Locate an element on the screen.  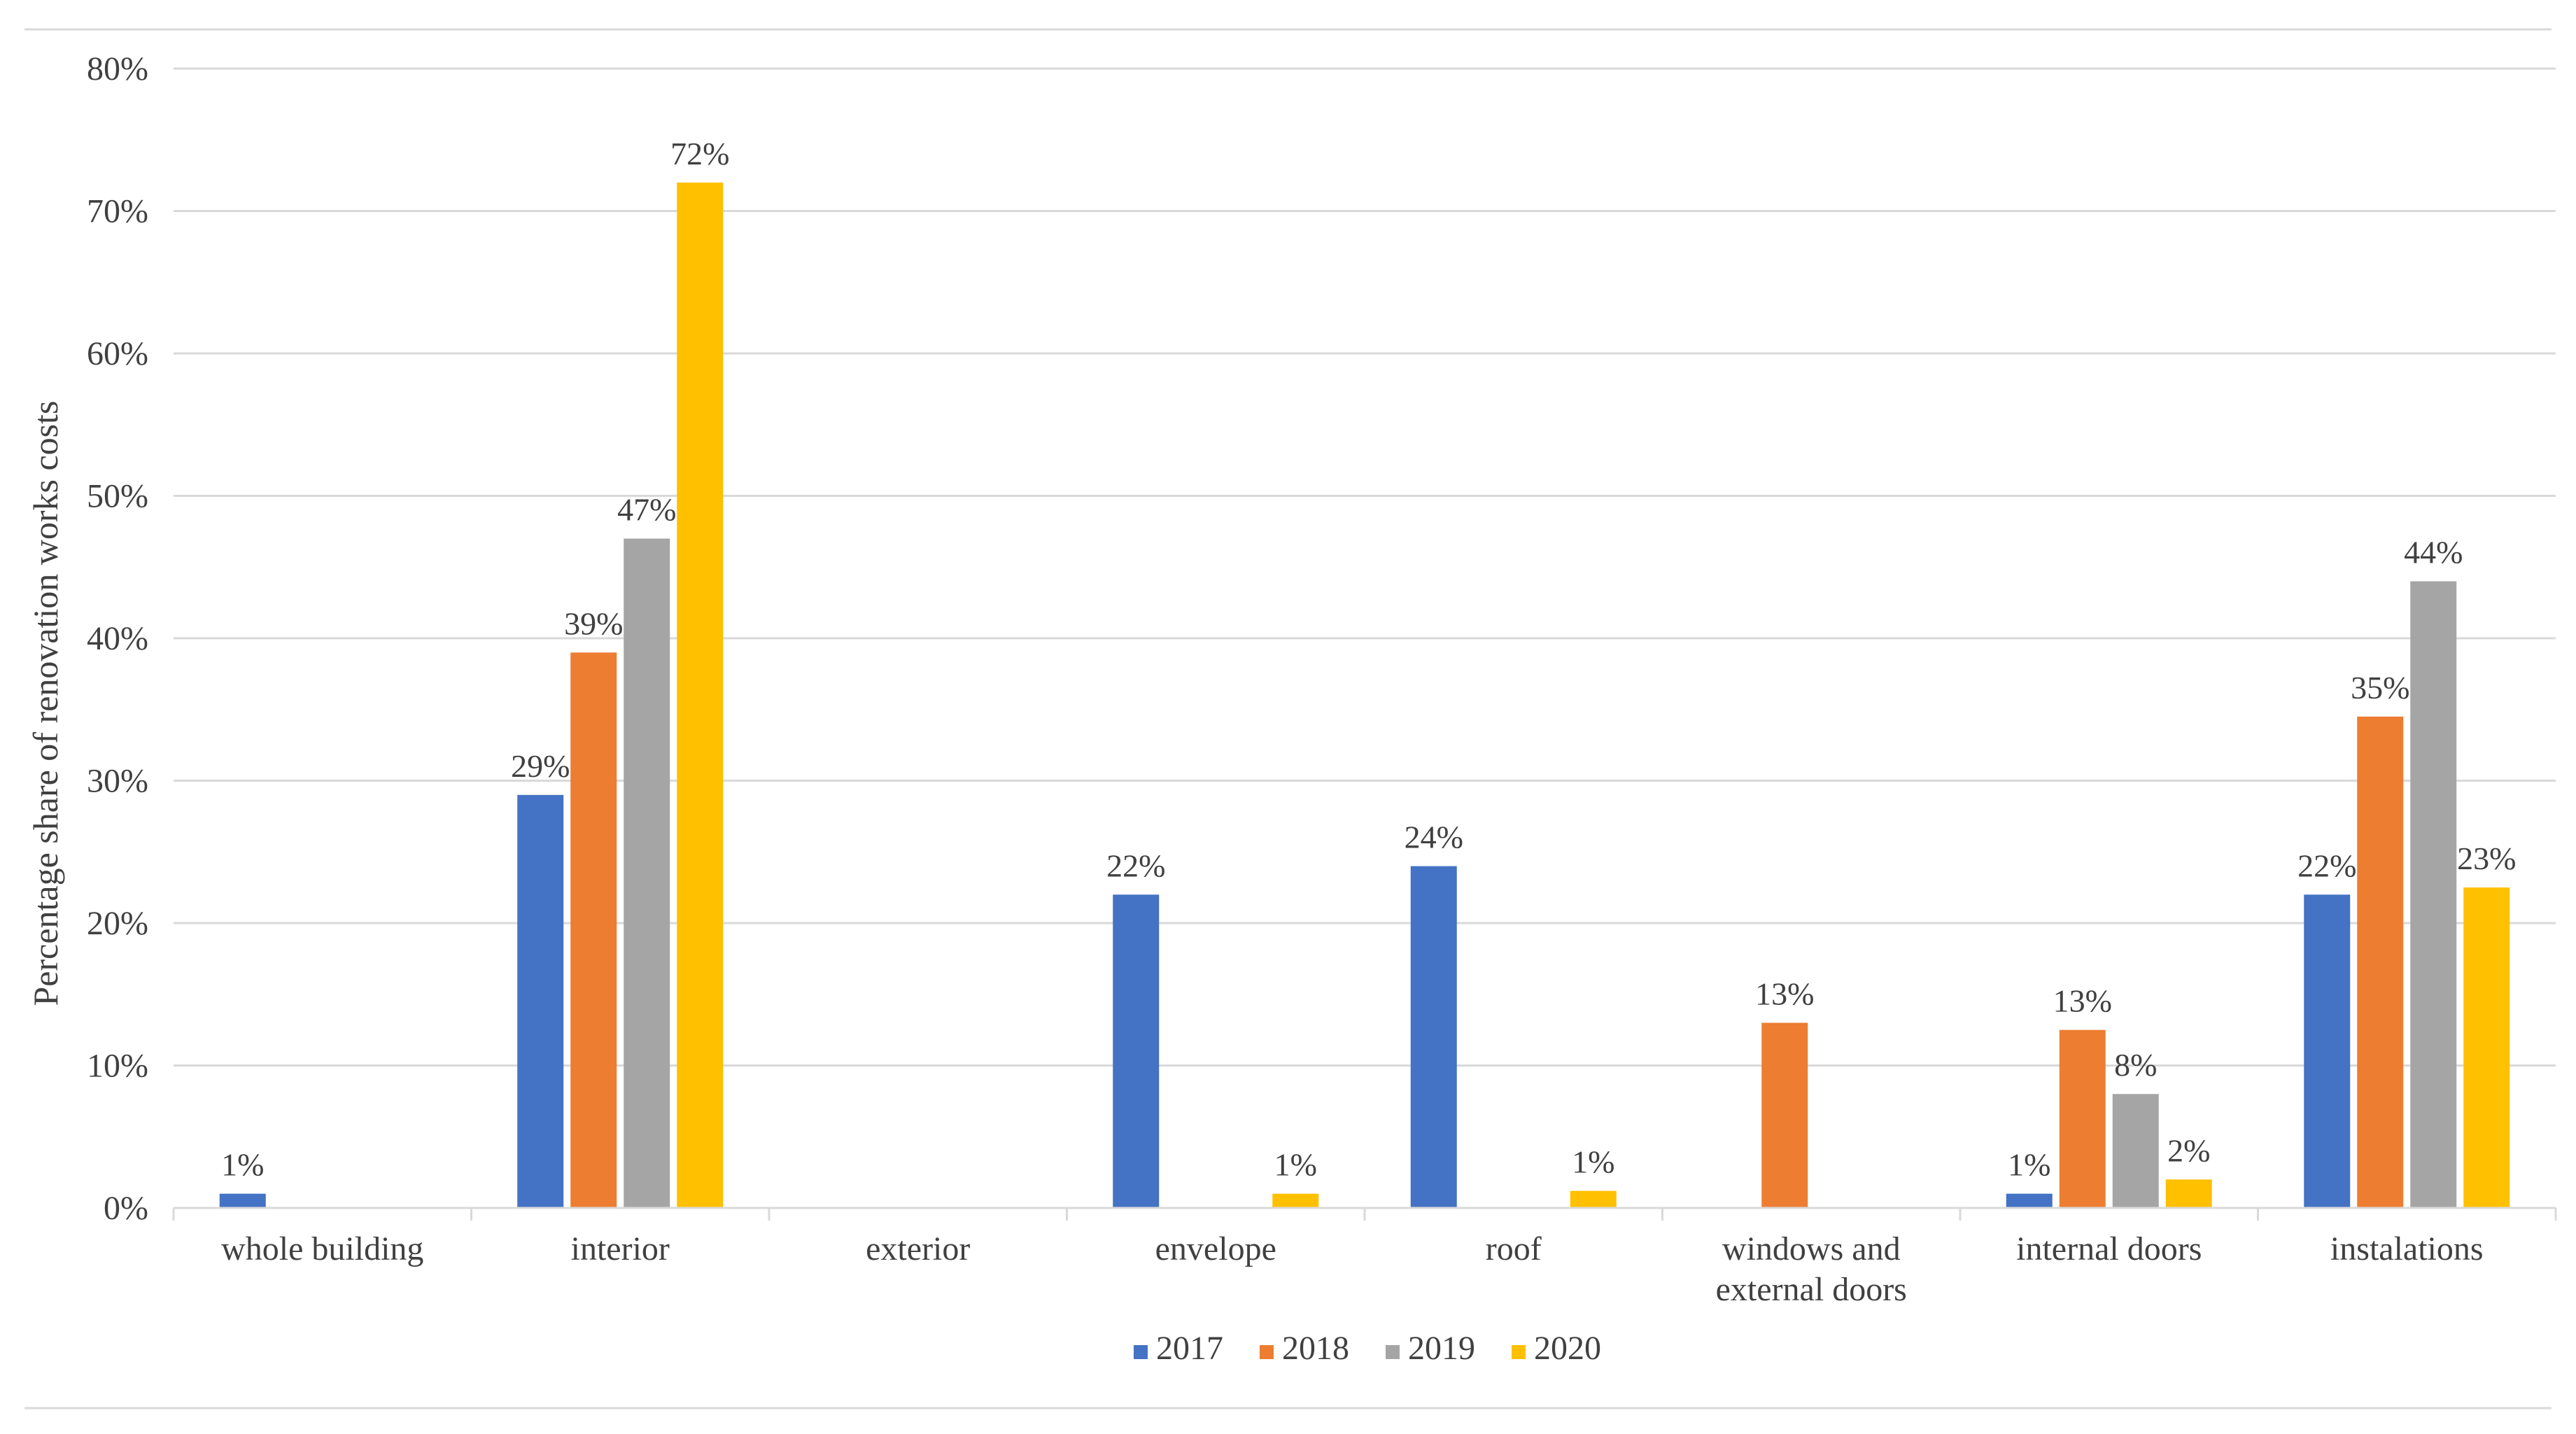
x-tick-label: roof is located at coordinates (1514, 1248).